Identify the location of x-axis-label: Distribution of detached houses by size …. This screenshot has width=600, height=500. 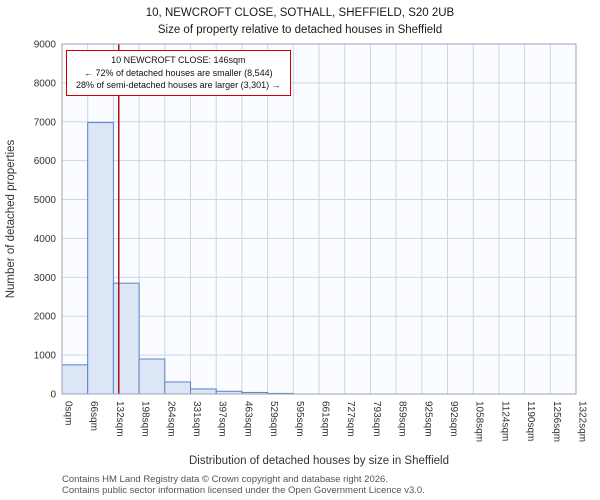
(319, 461).